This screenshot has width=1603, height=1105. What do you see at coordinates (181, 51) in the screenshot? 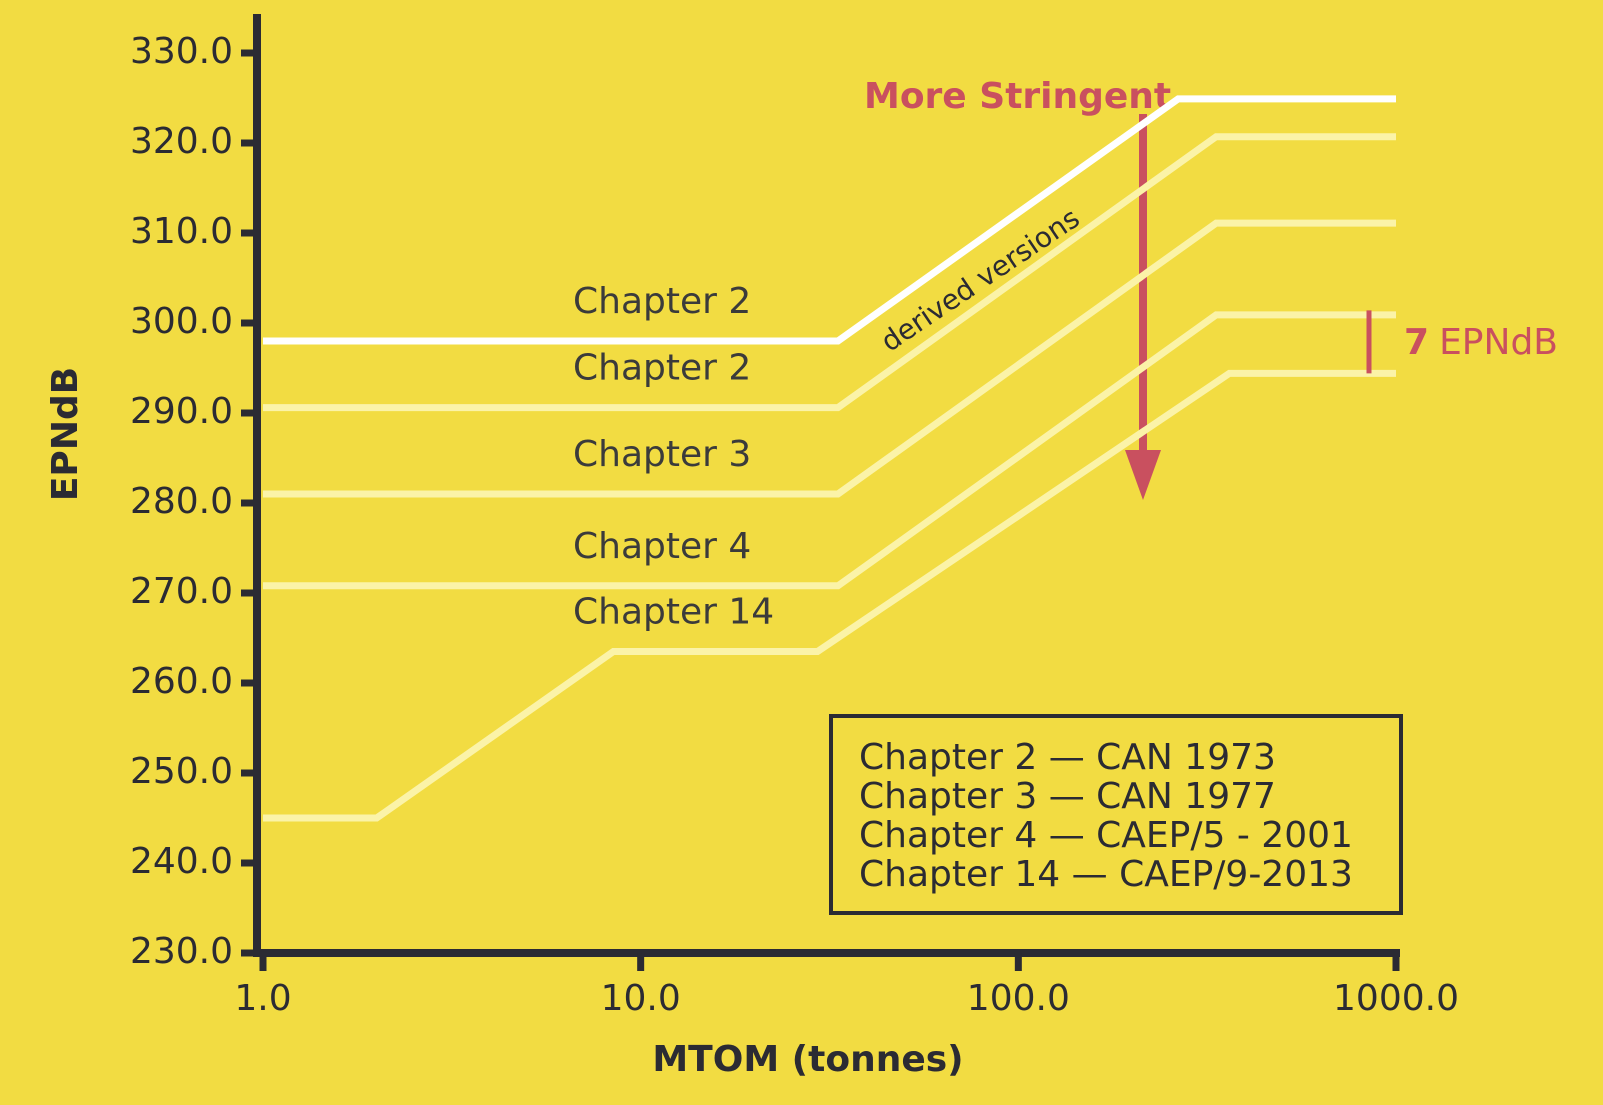
I see `y-tick-label: 330.0` at bounding box center [181, 51].